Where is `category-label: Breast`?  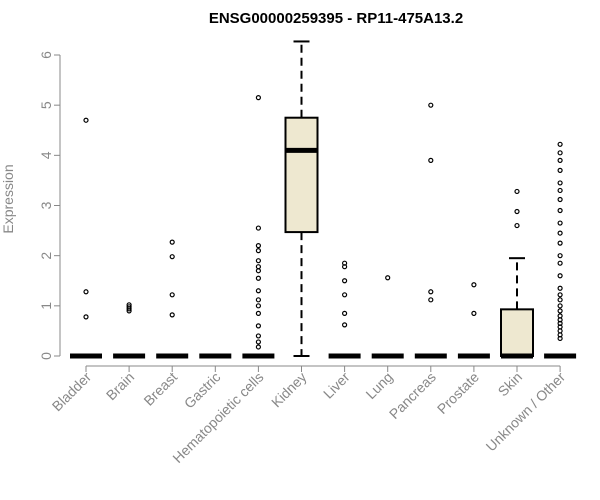
category-label: Breast is located at coordinates (160, 389).